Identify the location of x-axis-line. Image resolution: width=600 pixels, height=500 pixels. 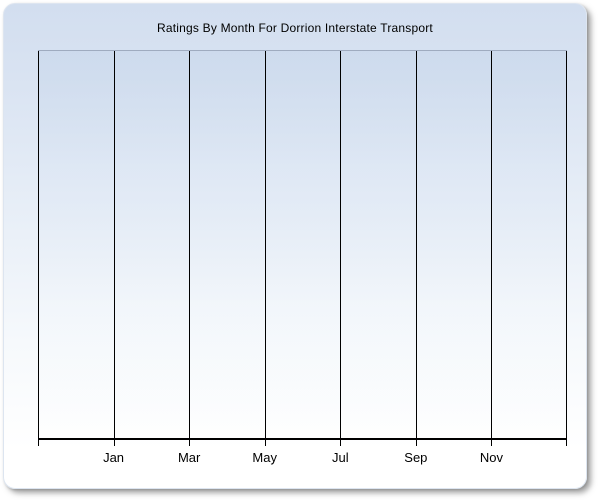
(302, 439).